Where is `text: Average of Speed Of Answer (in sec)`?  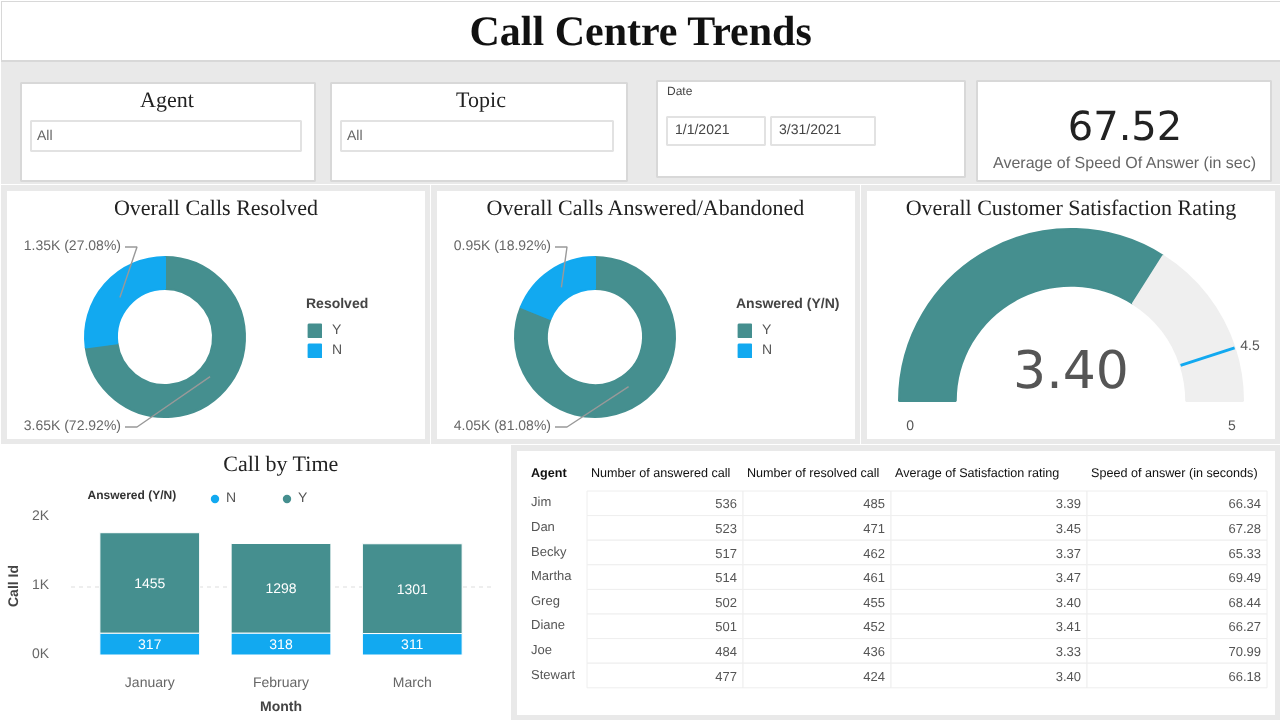 text: Average of Speed Of Answer (in sec) is located at coordinates (1125, 163).